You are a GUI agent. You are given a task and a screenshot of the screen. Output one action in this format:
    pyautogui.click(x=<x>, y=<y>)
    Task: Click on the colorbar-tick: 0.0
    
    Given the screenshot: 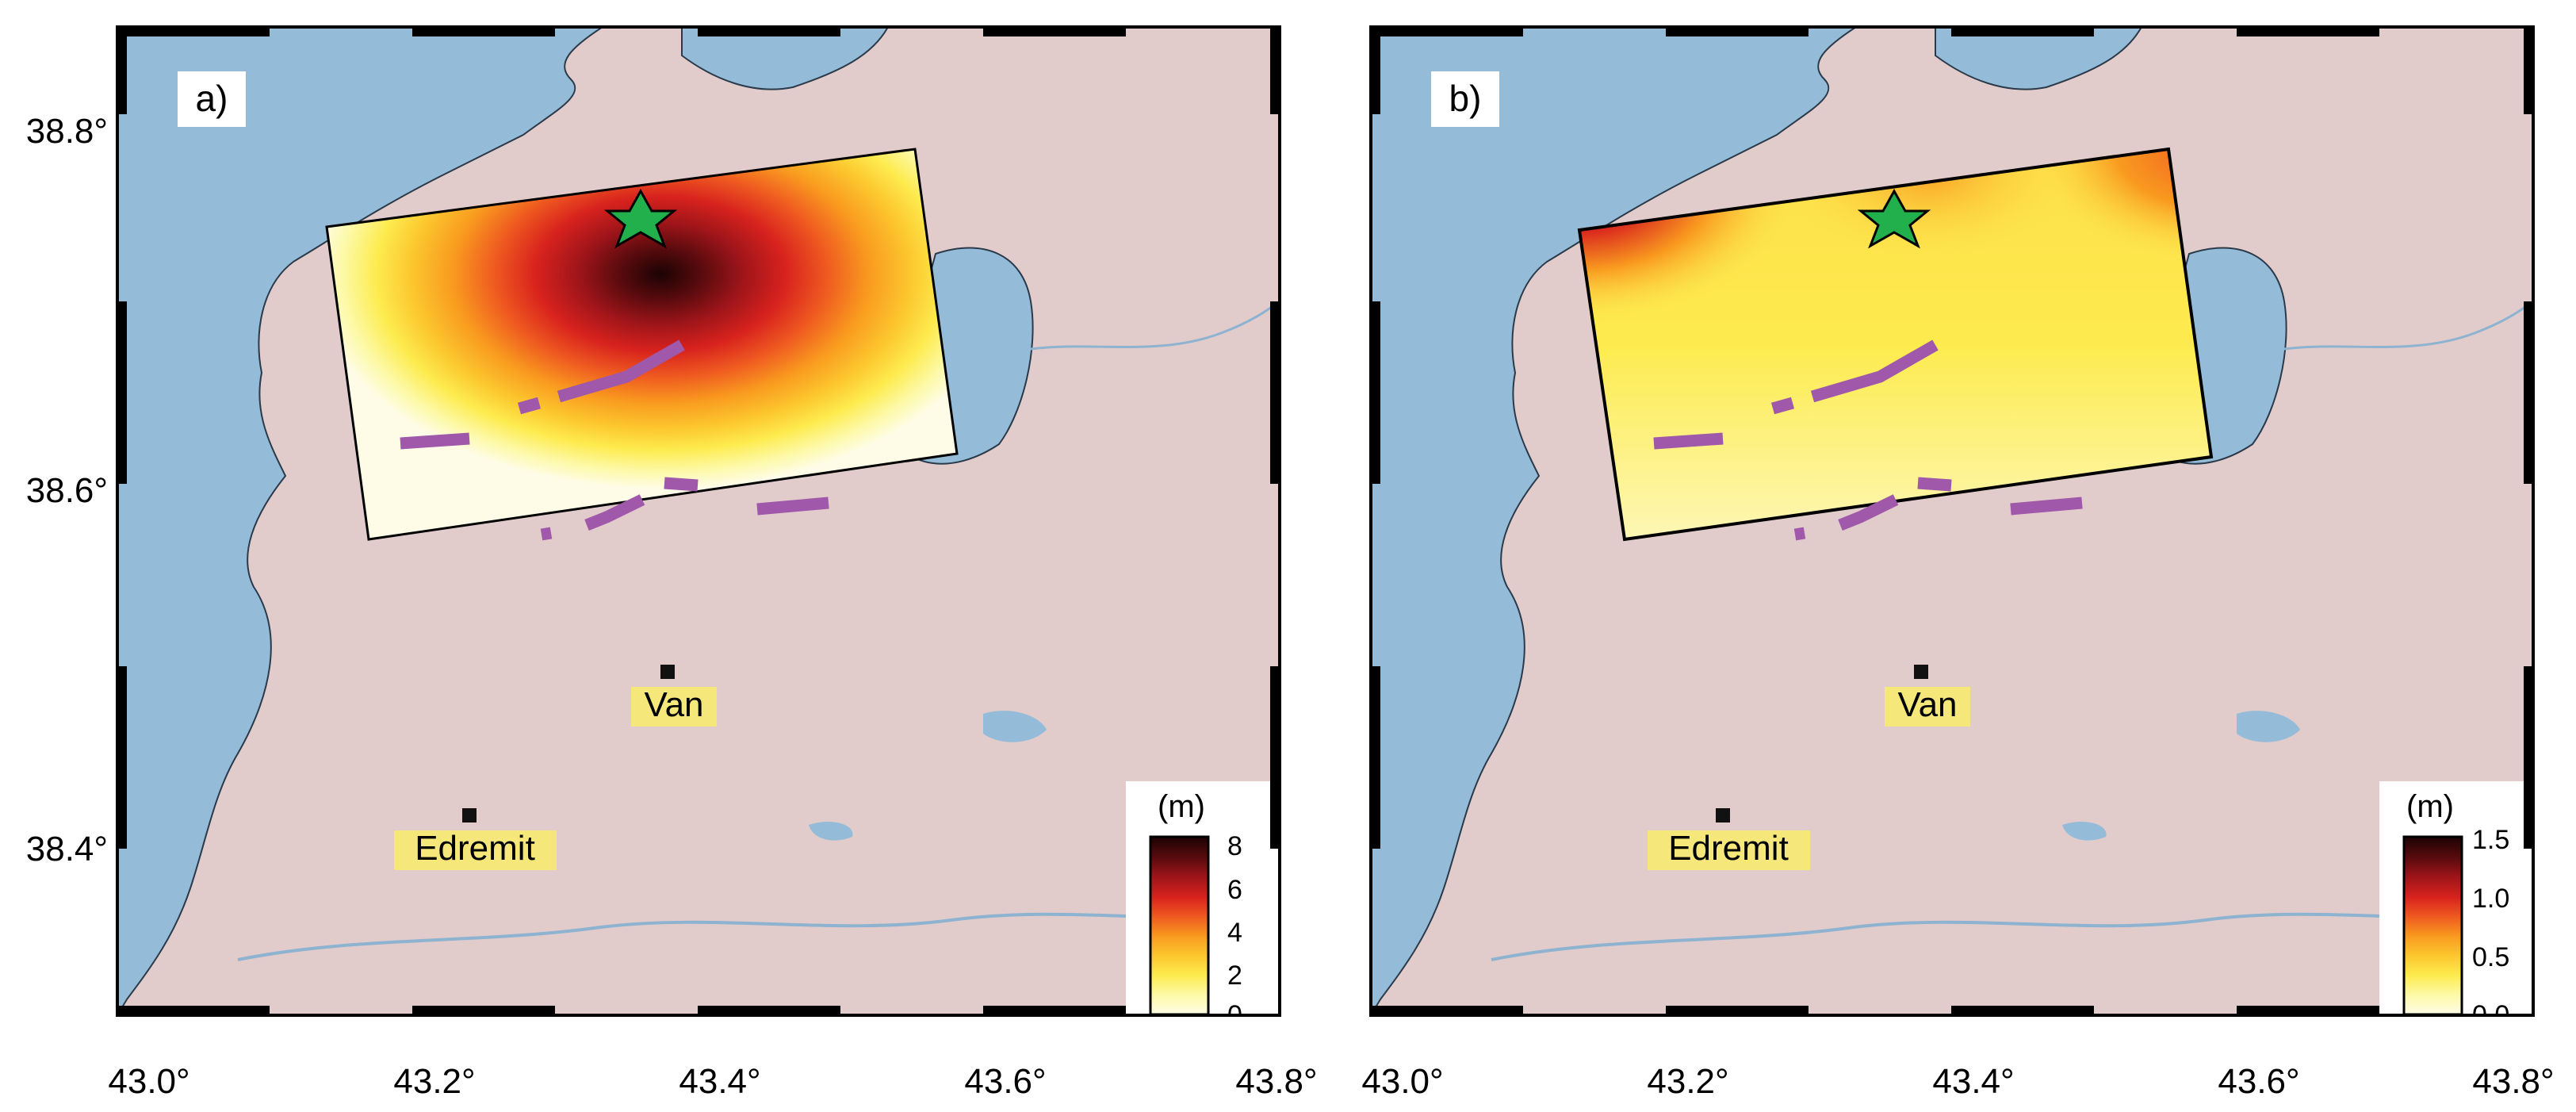 What is the action you would take?
    pyautogui.click(x=2490, y=1015)
    